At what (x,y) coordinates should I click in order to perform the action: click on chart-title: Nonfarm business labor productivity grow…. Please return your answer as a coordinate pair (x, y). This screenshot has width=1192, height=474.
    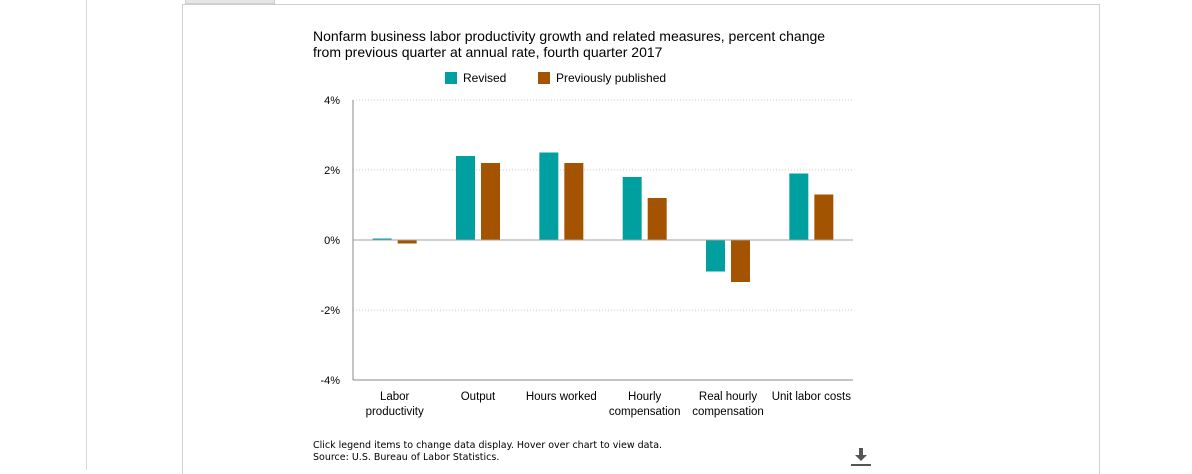
    Looking at the image, I should click on (569, 44).